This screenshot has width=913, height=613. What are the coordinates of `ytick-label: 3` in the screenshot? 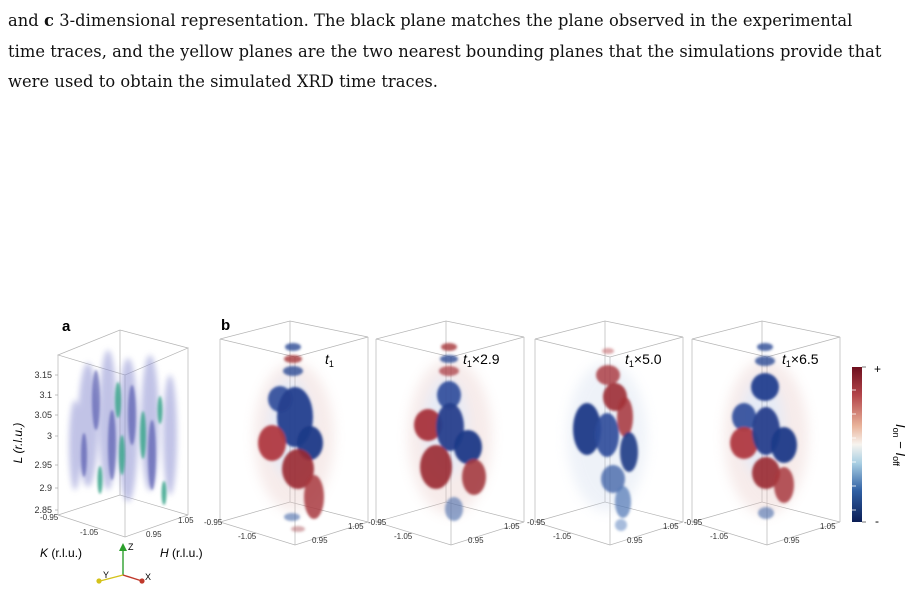 It's located at (49, 436).